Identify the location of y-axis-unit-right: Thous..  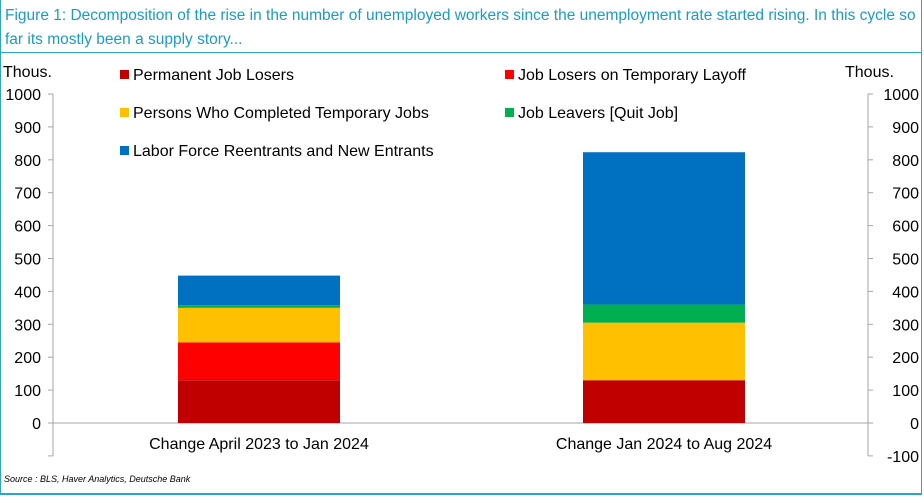
(869, 72).